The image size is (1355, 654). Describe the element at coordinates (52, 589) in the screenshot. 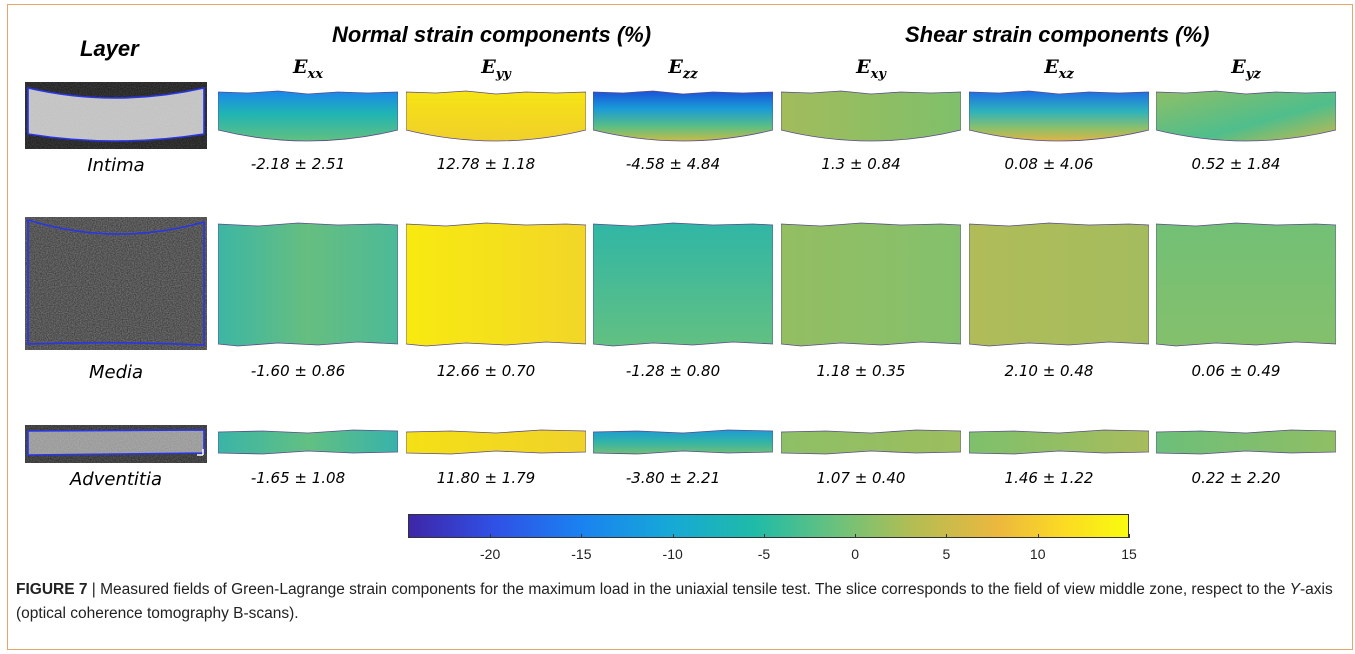

I see `caption-label: FIGURE 7` at that location.